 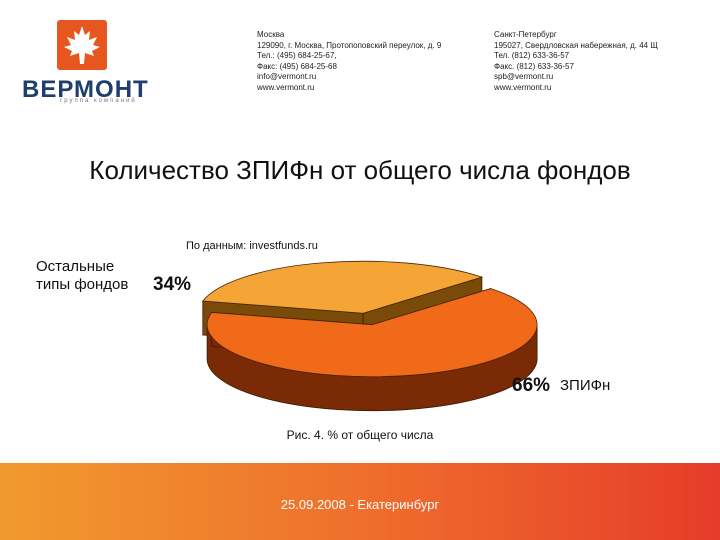 What do you see at coordinates (252, 246) in the screenshot?
I see `data-source: По данным: investfunds.ru` at bounding box center [252, 246].